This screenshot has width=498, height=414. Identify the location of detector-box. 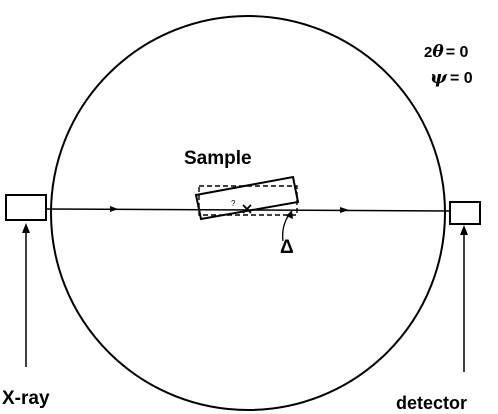
(465, 213).